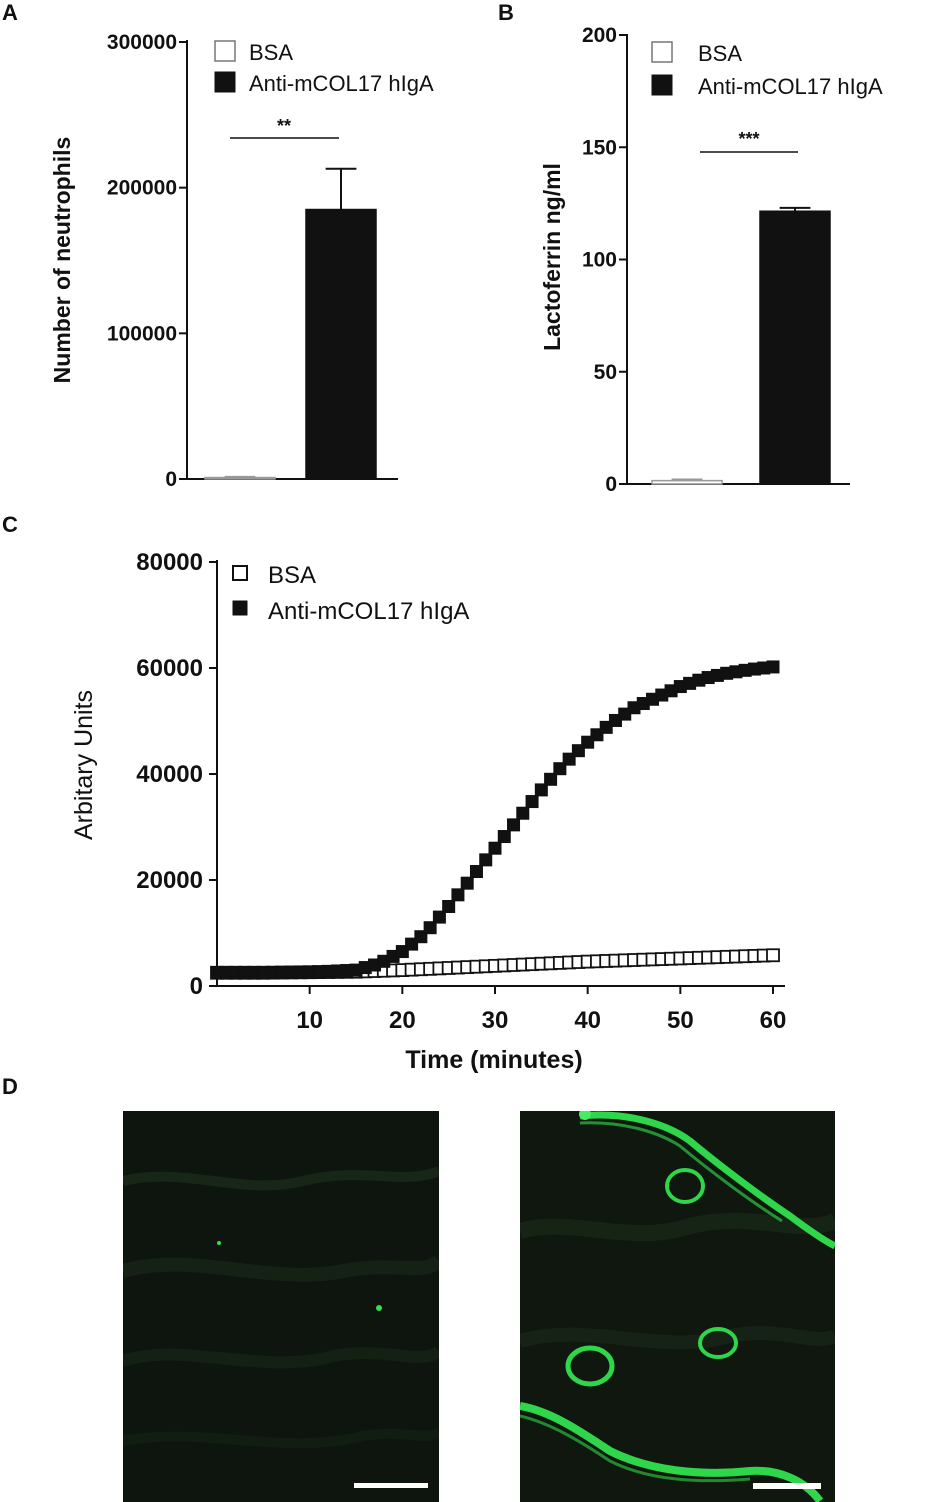  I want to click on chart-b-y-tick-label: 50, so click(605, 372).